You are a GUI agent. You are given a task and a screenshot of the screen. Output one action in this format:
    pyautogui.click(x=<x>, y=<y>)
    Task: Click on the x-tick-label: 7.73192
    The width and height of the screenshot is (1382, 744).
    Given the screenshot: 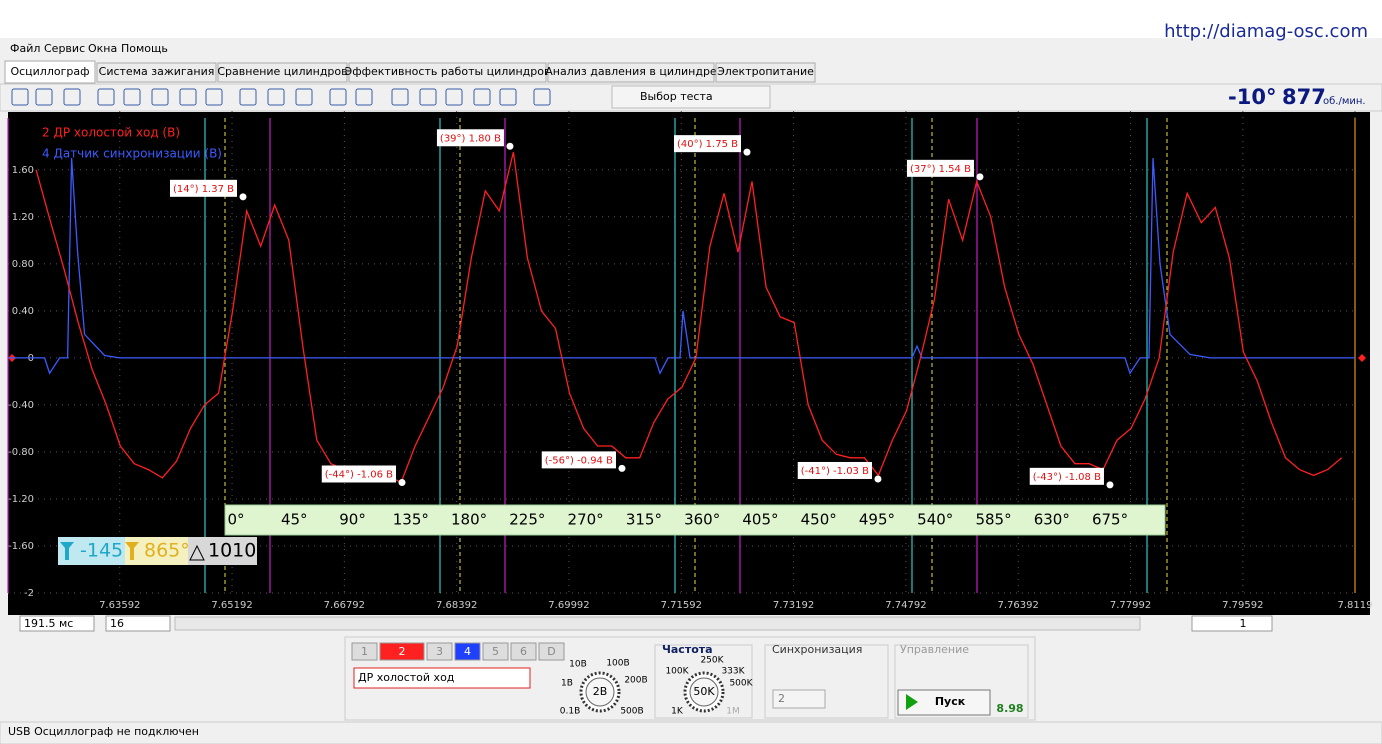 What is the action you would take?
    pyautogui.click(x=793, y=605)
    